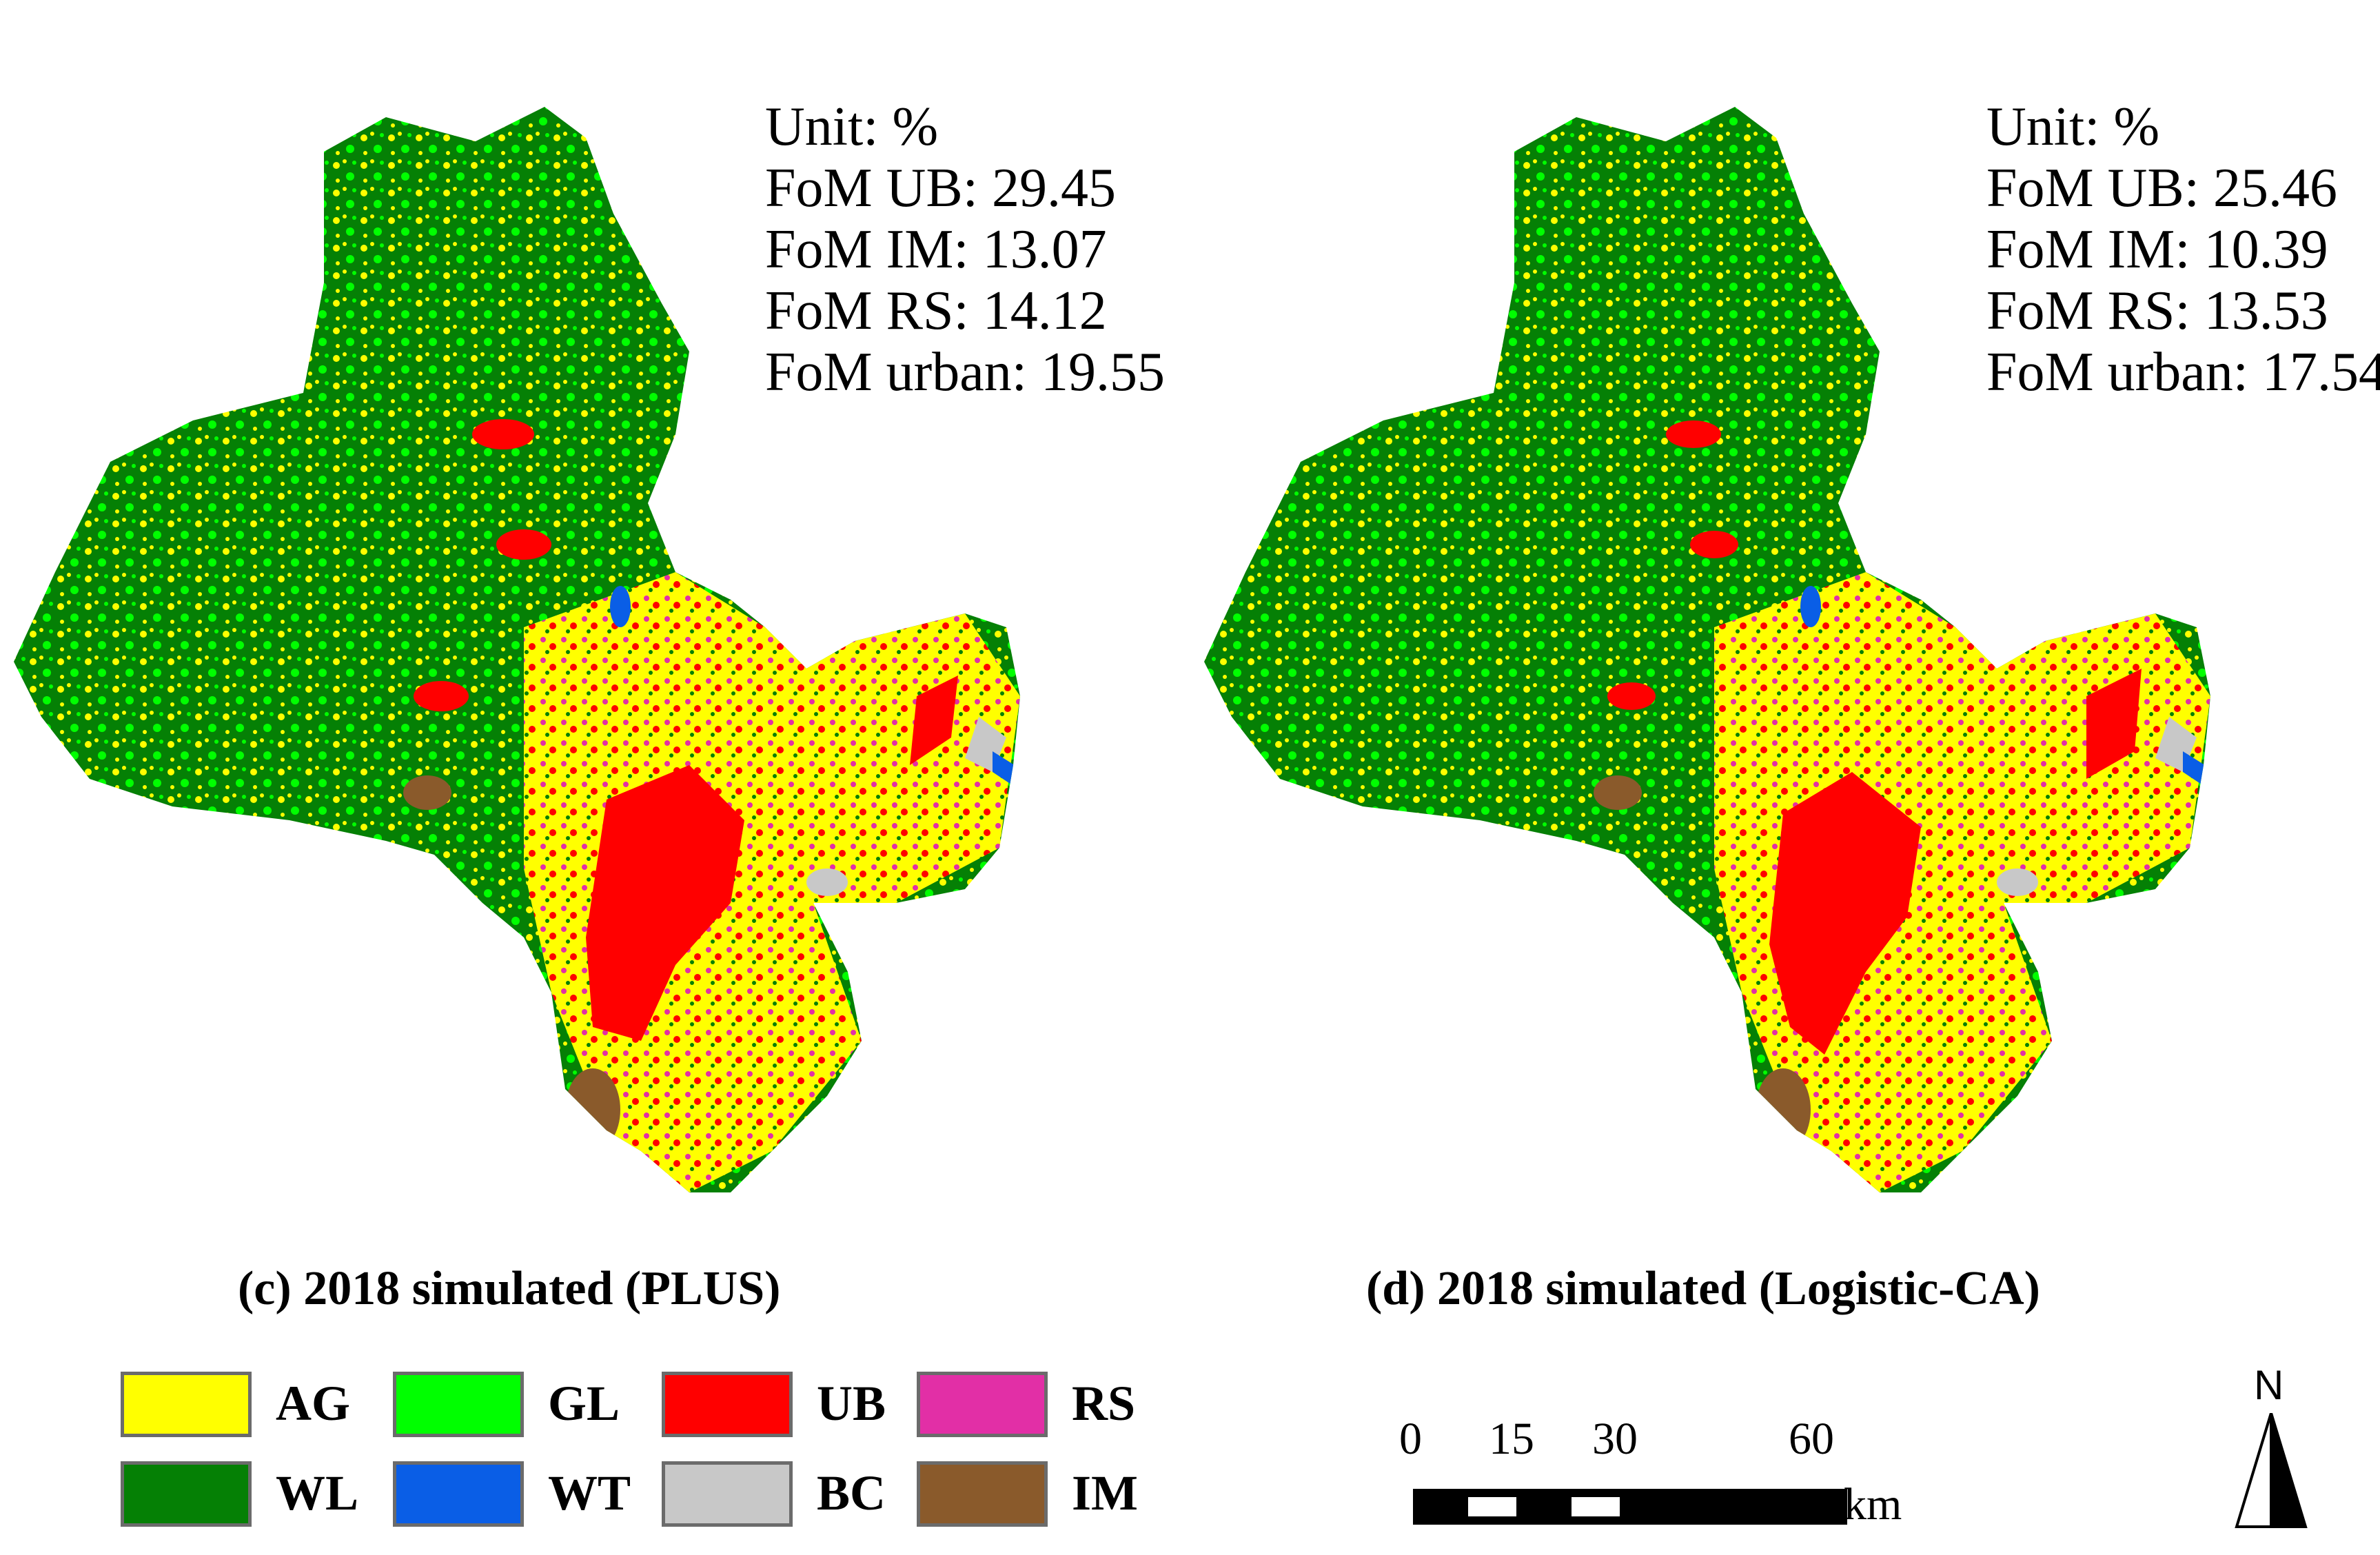 Image resolution: width=2380 pixels, height=1555 pixels. What do you see at coordinates (851, 1403) in the screenshot?
I see `legend-label: UB` at bounding box center [851, 1403].